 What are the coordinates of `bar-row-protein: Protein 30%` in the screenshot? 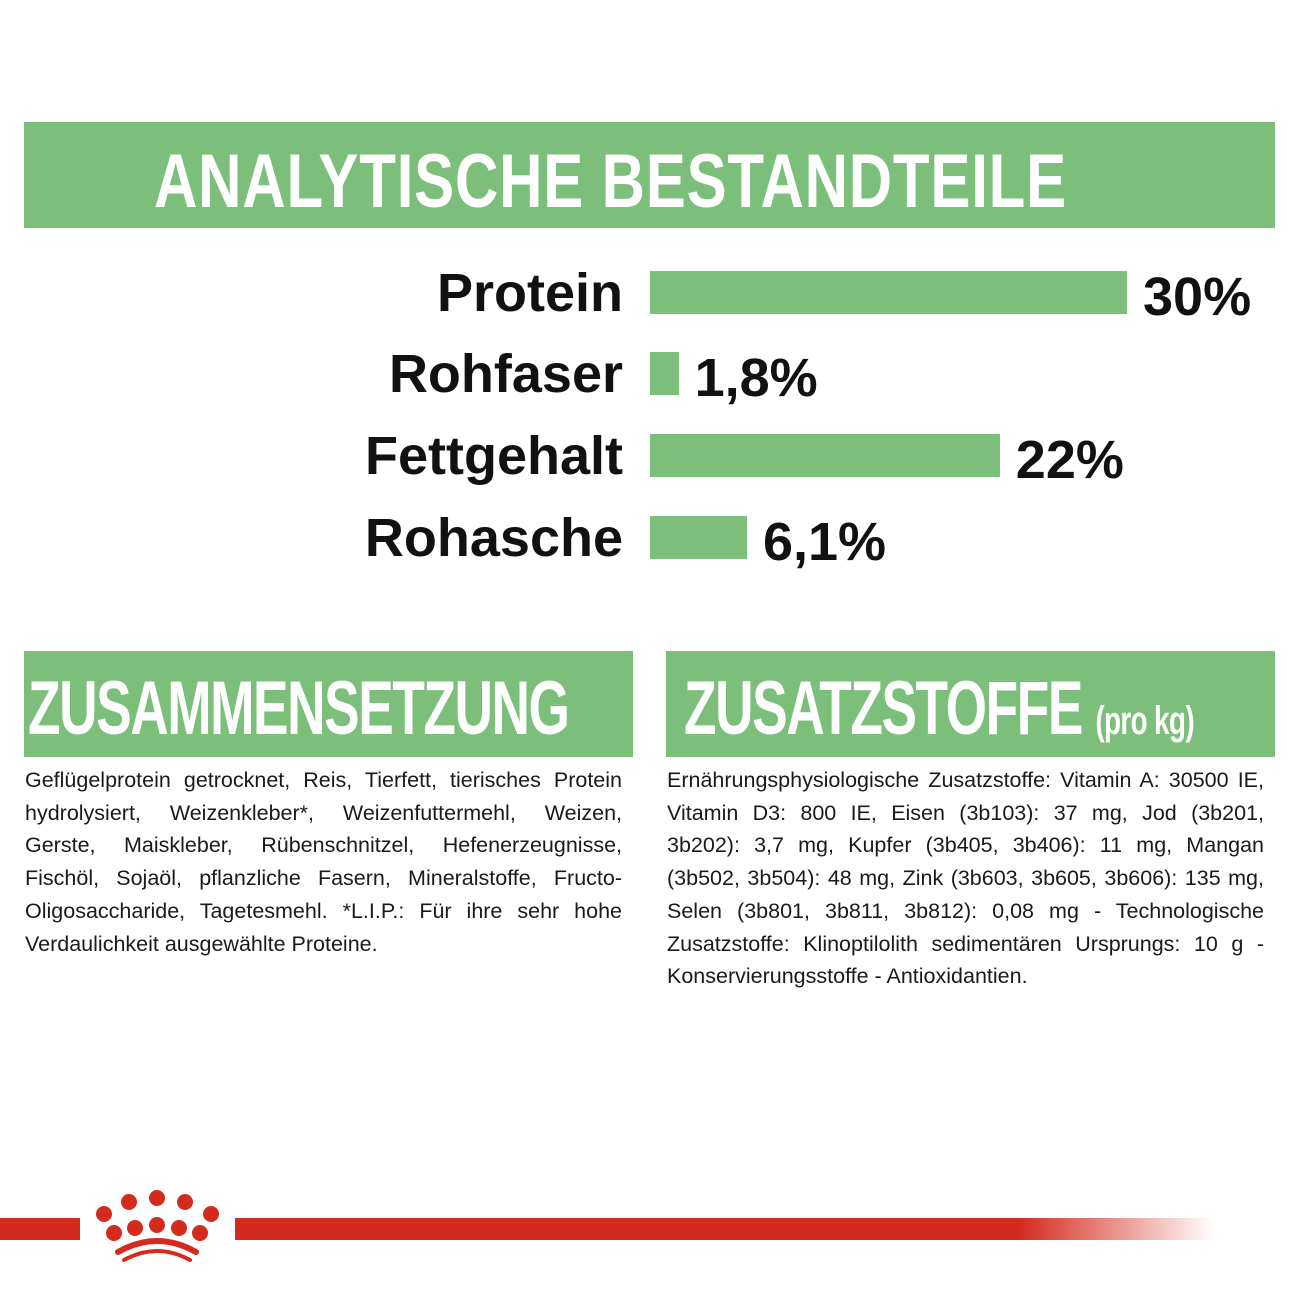 It's located at (650, 295).